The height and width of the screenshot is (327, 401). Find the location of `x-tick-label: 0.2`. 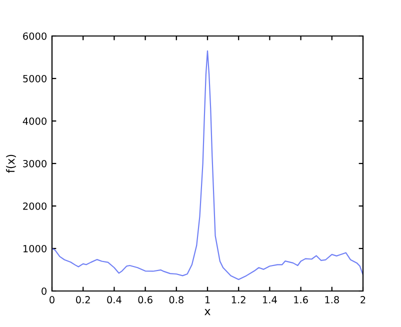

x-tick-label: 0.2 is located at coordinates (83, 300).